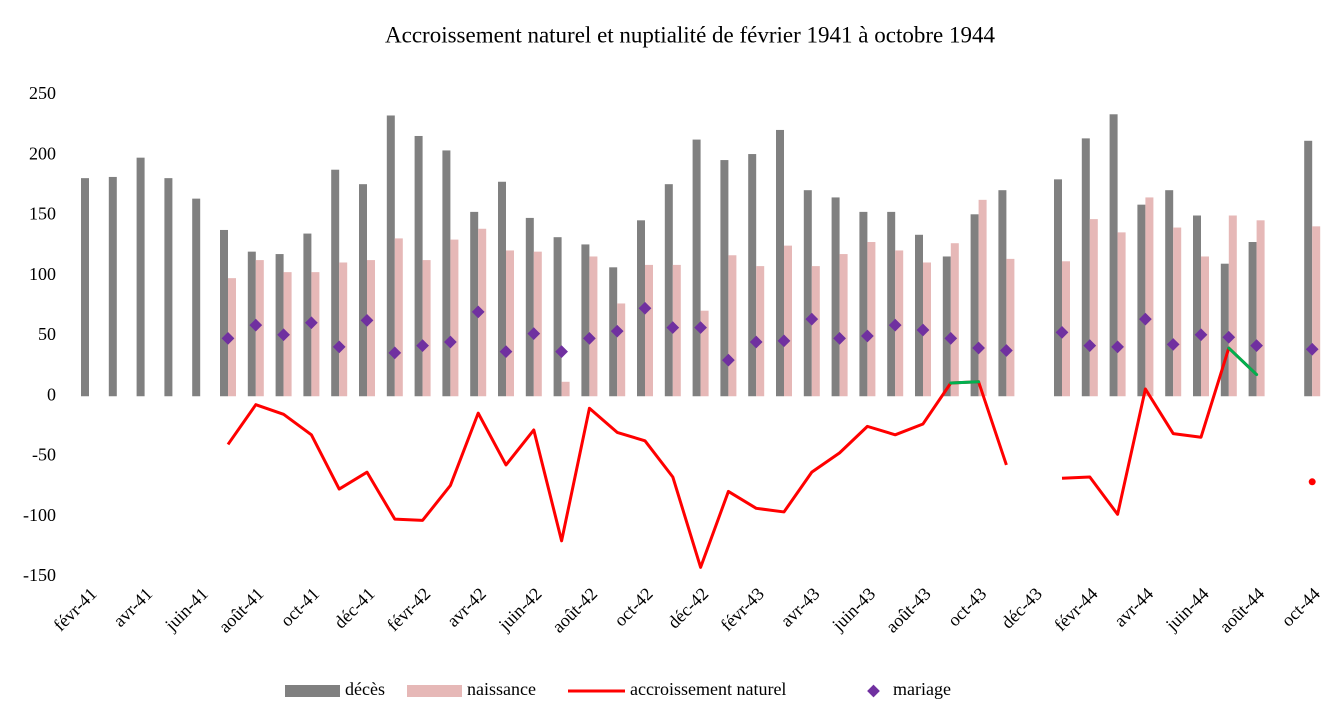  Describe the element at coordinates (39, 575) in the screenshot. I see `y-tick-label: -150` at that location.